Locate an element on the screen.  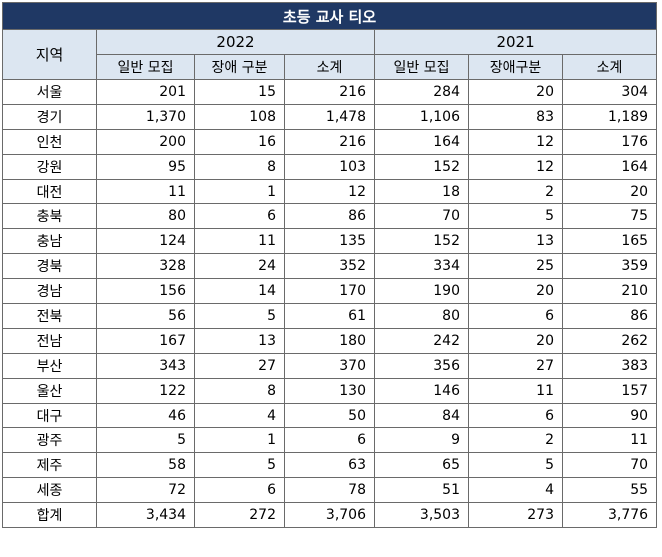
cell-2022-subtotal: 352 is located at coordinates (329, 266).